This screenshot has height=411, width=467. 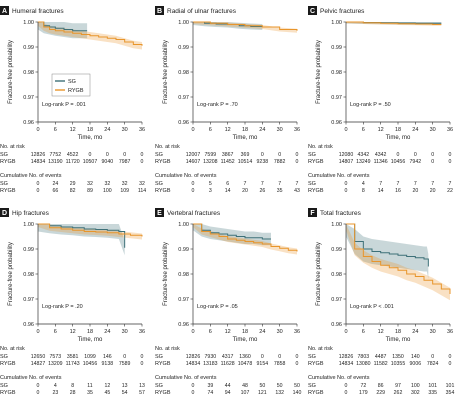 I want to click on events-cell: 229, so click(x=380, y=393).